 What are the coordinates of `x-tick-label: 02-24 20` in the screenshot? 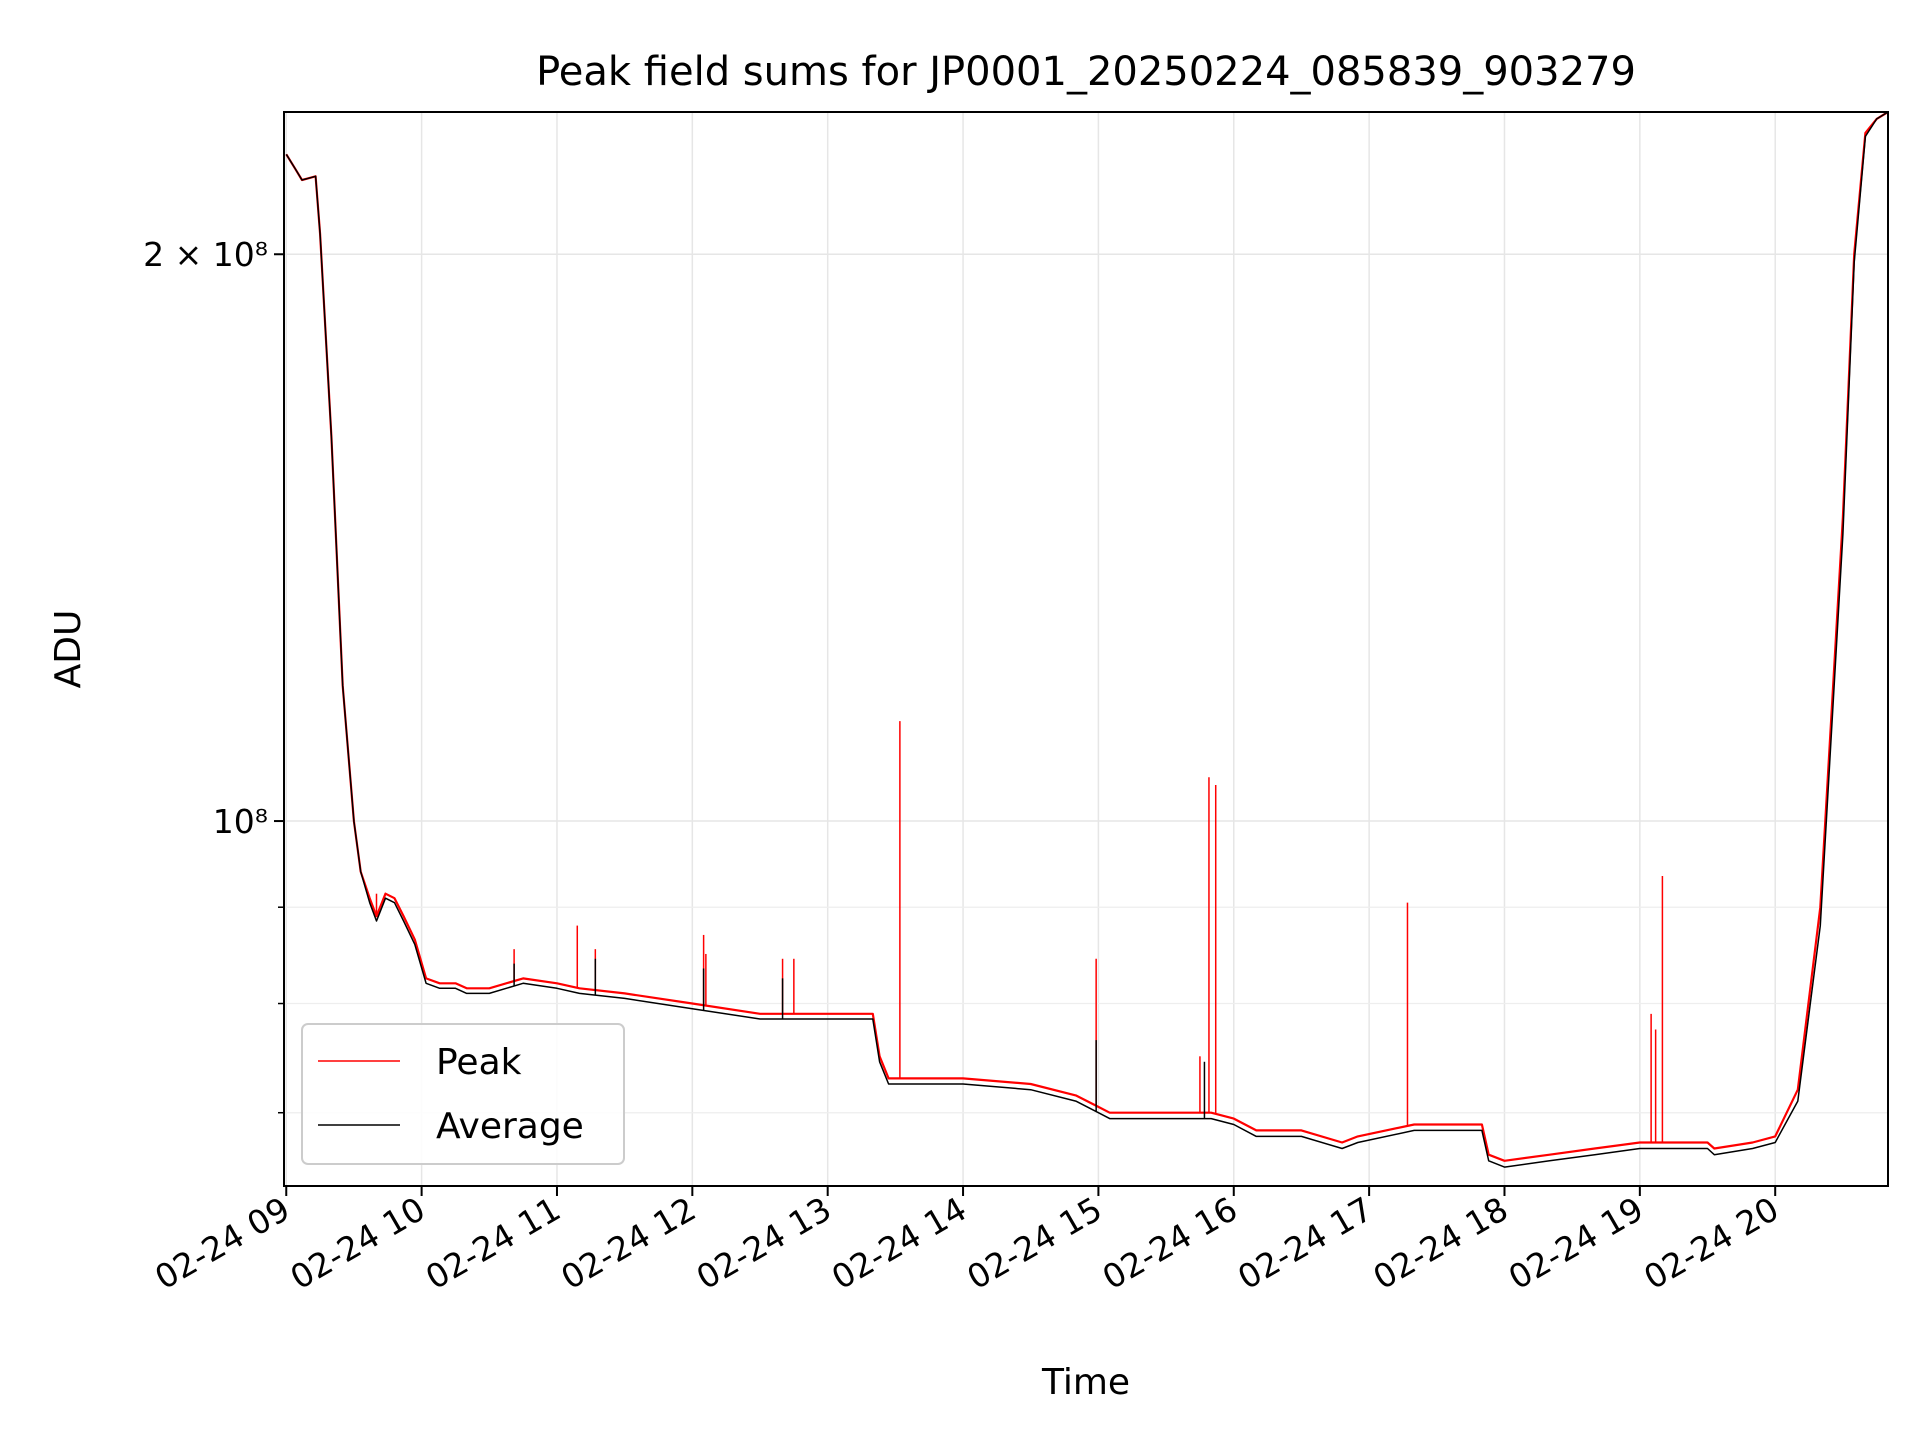 It's located at (1711, 1243).